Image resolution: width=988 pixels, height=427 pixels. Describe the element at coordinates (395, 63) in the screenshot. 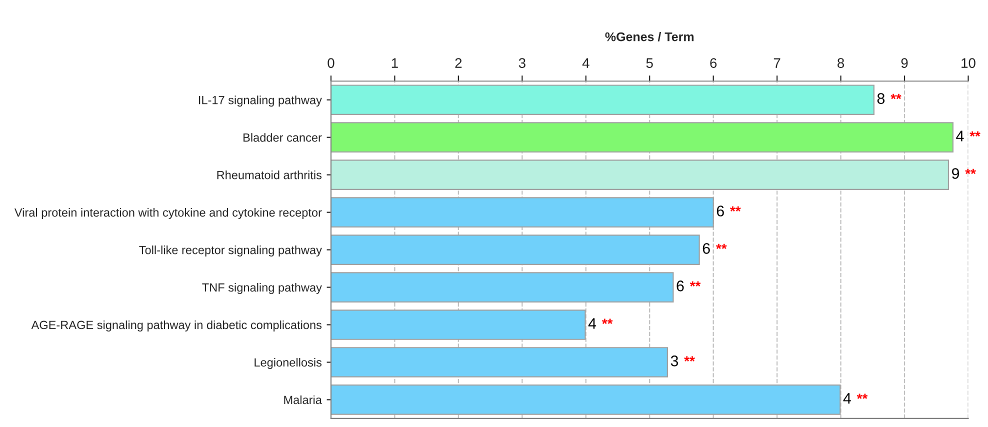

I see `x-tick-label: 1` at that location.